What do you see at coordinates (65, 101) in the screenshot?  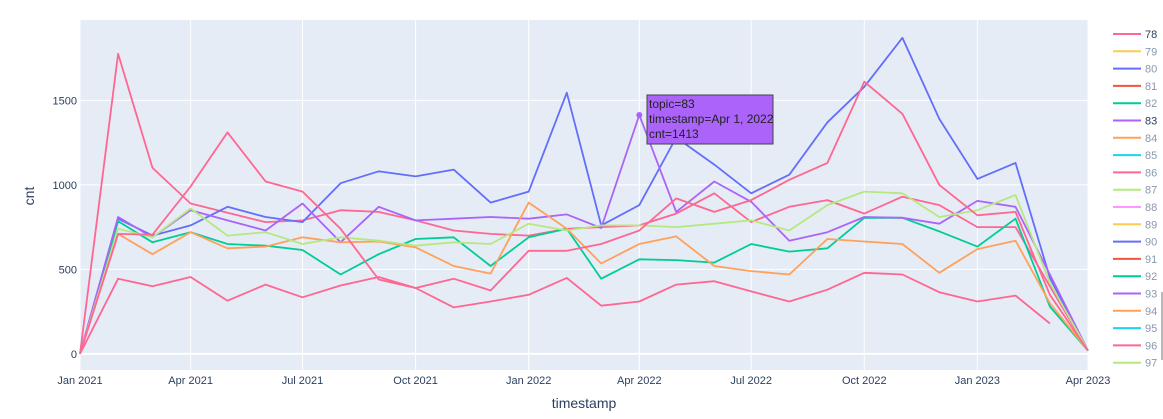 I see `y-tick-label: 1500` at bounding box center [65, 101].